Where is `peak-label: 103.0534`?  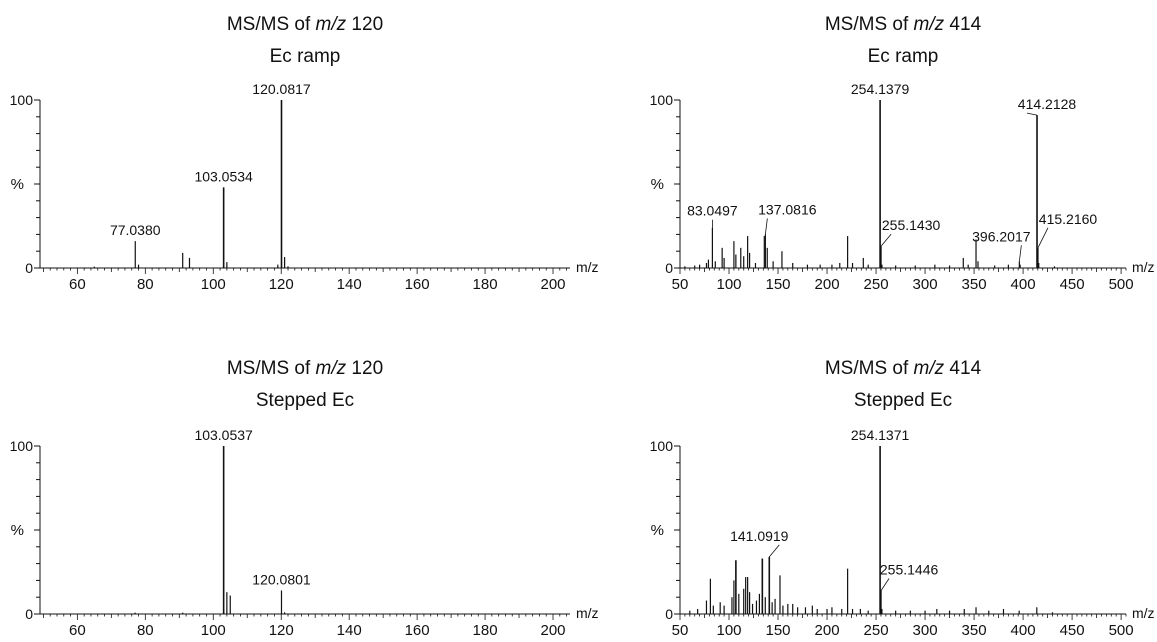 peak-label: 103.0534 is located at coordinates (223, 176).